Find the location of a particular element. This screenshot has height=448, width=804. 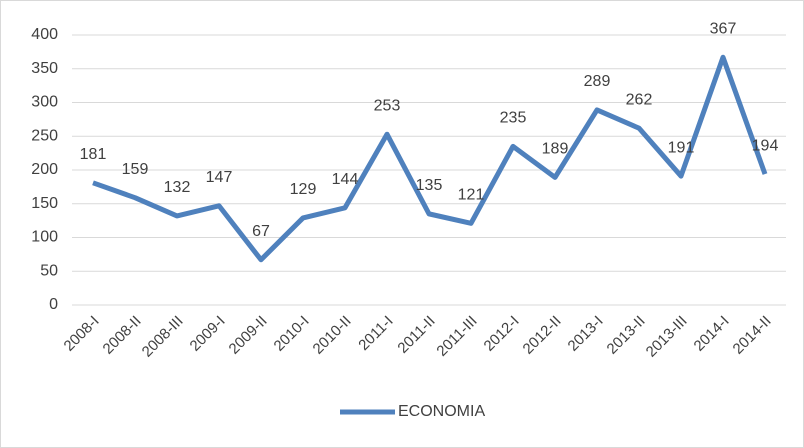

data-label: 144 is located at coordinates (345, 179).